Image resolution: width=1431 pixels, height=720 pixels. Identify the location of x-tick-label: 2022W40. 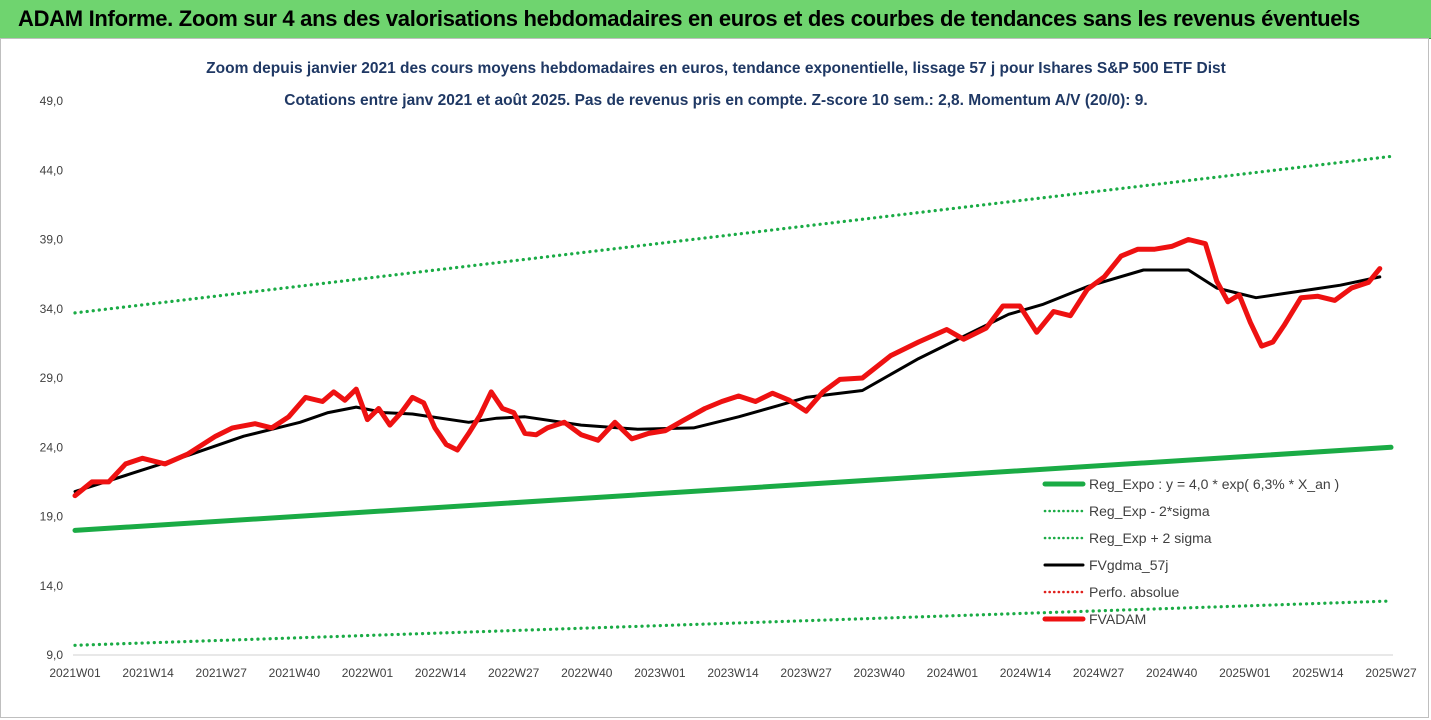
(587, 673).